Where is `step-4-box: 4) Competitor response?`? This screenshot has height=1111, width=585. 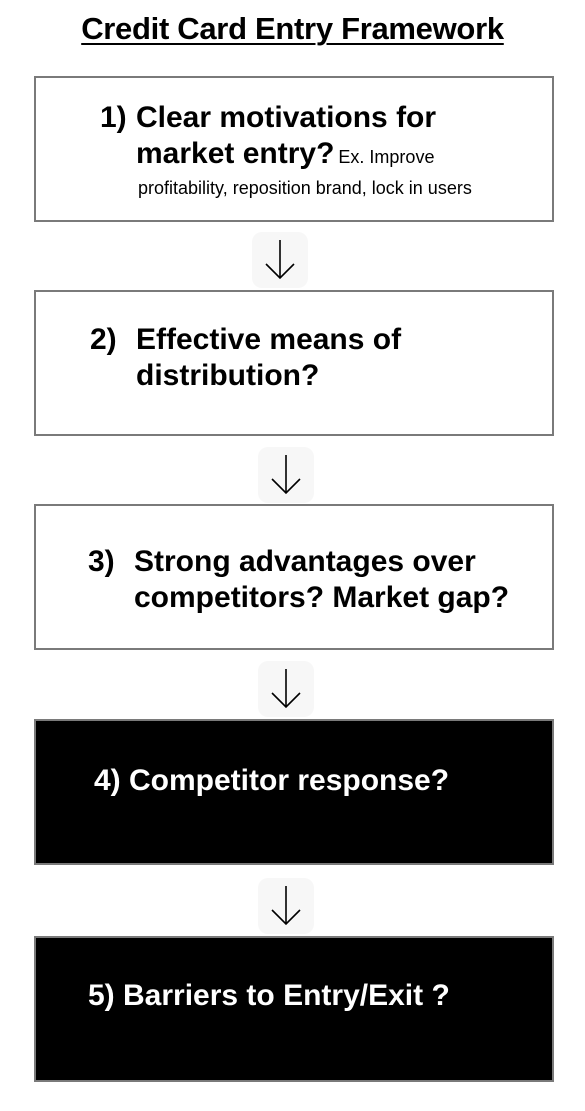
step-4-box: 4) Competitor response? is located at coordinates (294, 792).